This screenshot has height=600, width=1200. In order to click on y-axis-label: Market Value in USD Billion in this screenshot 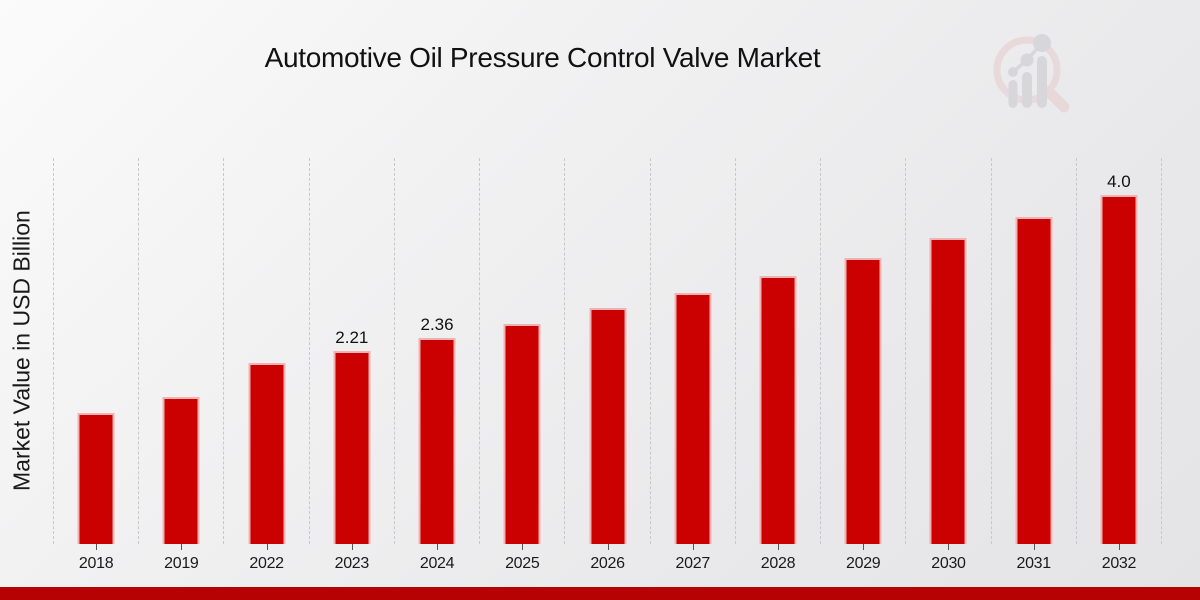, I will do `click(21, 351)`.